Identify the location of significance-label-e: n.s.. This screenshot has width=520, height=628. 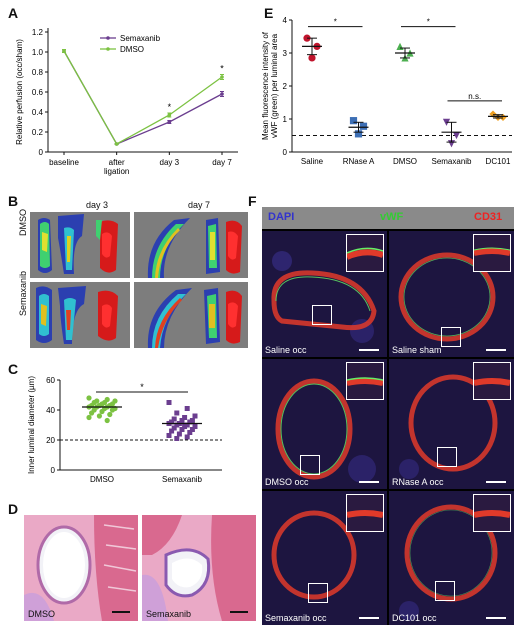
(474, 96).